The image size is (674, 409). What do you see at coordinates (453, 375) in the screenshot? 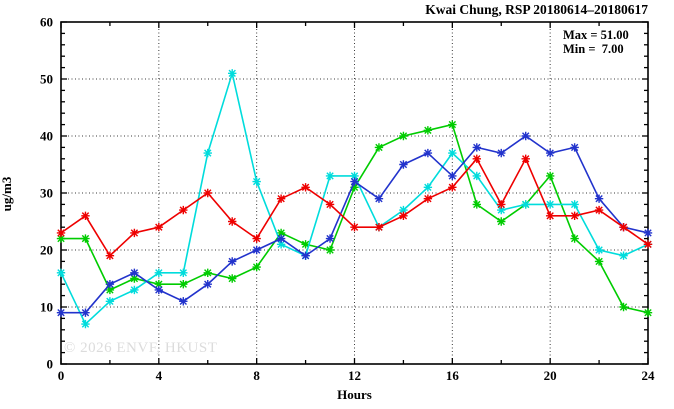
I see `svg-text: 16` at bounding box center [453, 375].